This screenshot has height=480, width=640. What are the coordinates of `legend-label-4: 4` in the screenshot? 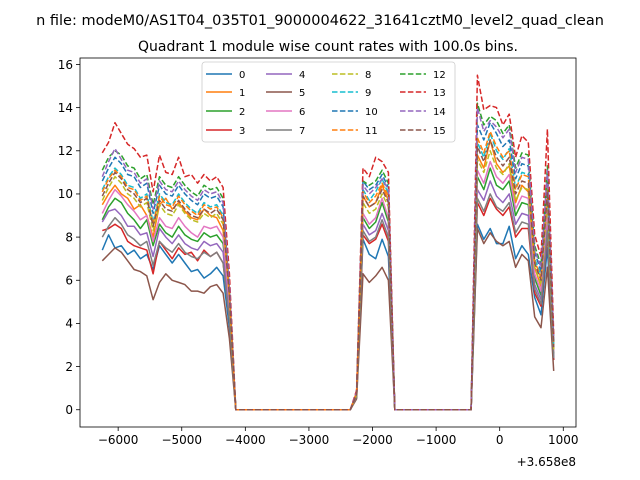 It's located at (302, 75).